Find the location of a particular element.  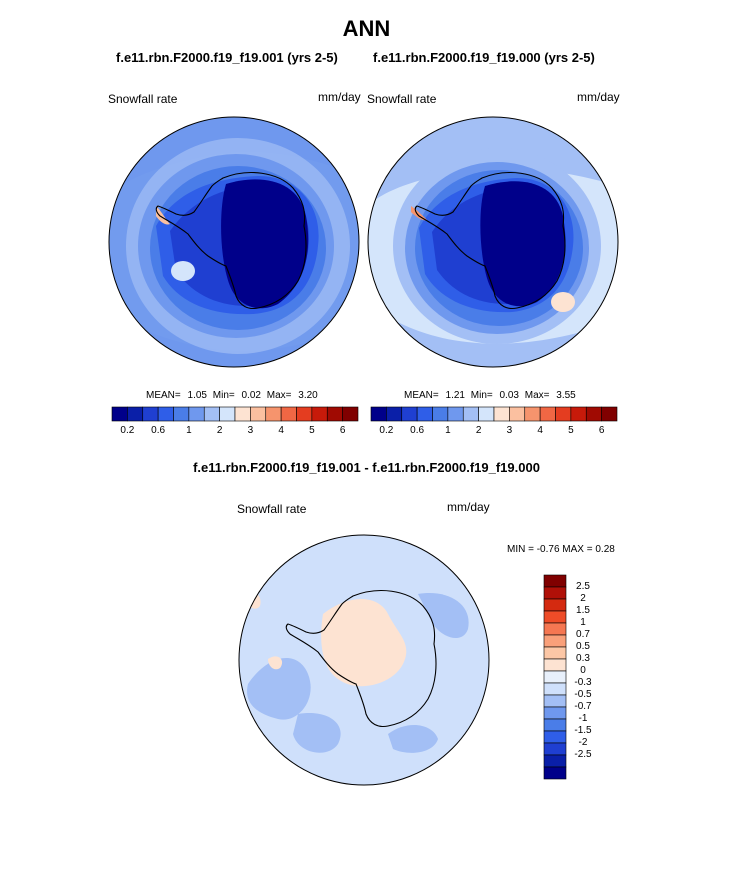

colorbar-left-tick-label: 4 is located at coordinates (281, 430).